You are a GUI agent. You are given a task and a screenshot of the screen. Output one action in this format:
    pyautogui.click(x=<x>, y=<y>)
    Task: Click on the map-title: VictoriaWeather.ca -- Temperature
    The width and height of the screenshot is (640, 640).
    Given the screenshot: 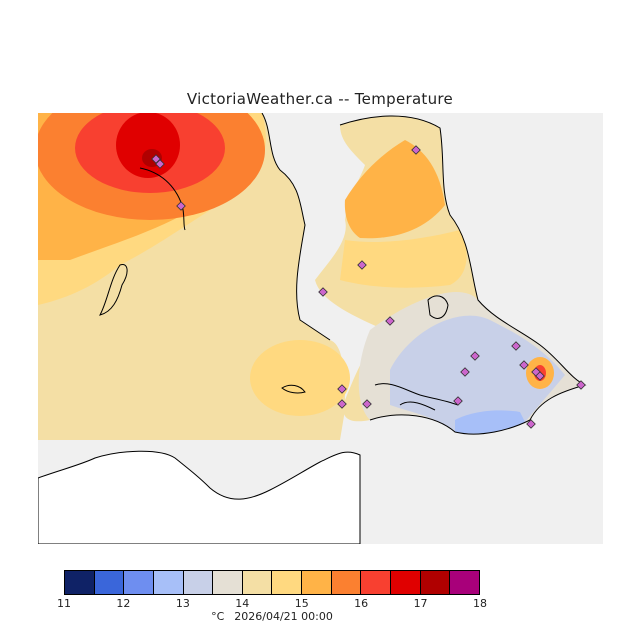 What is the action you would take?
    pyautogui.click(x=320, y=99)
    